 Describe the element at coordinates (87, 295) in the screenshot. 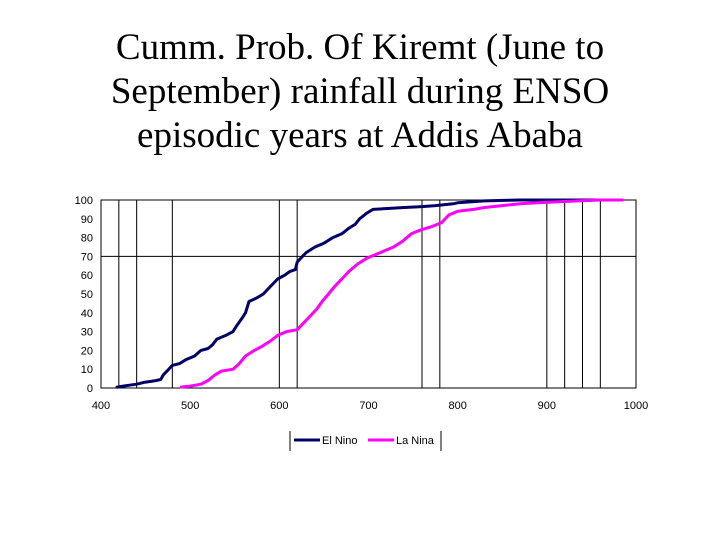

I see `y-tick-label: 50` at that location.